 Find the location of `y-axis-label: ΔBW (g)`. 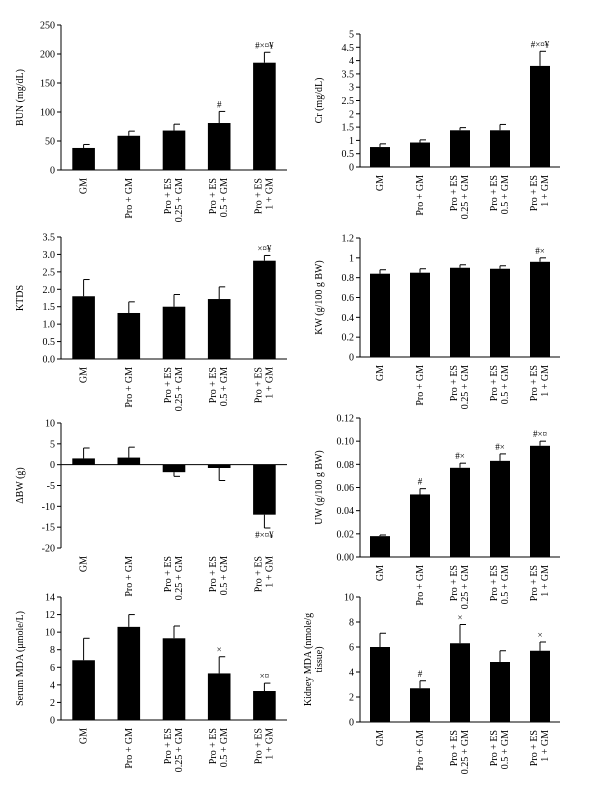

y-axis-label: ΔBW (g) is located at coordinates (20, 485).